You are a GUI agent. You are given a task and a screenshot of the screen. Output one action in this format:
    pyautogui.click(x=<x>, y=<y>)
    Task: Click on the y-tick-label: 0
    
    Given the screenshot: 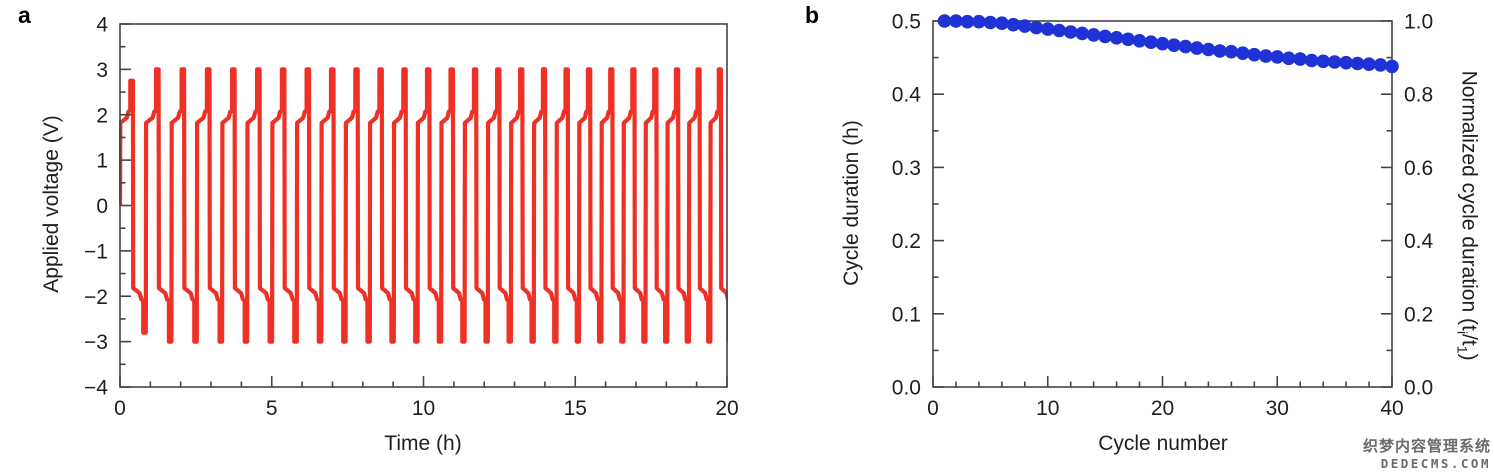 What is the action you would take?
    pyautogui.click(x=102, y=206)
    